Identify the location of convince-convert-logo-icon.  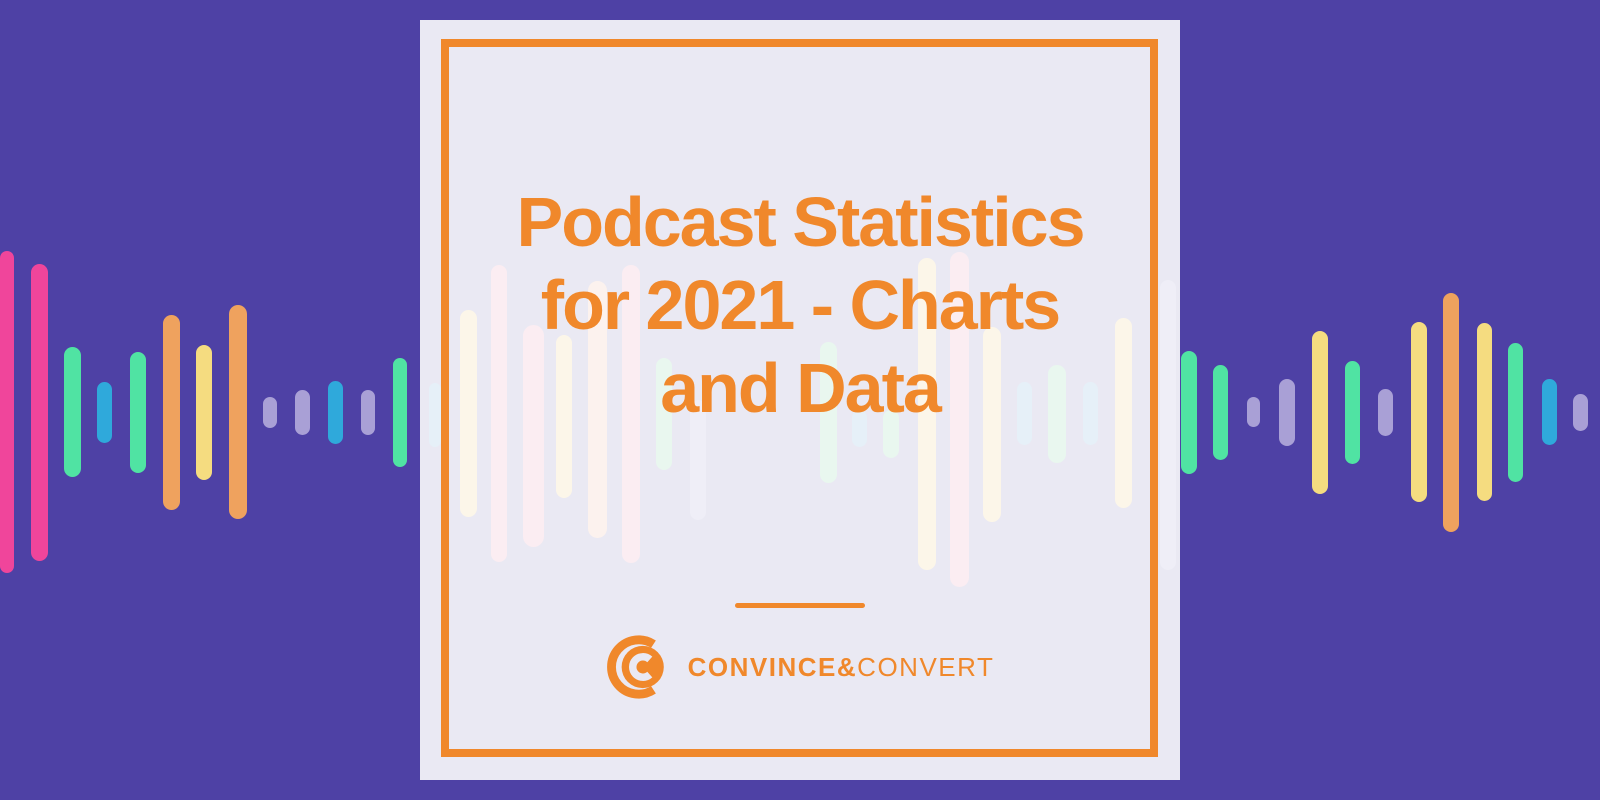
(635, 667).